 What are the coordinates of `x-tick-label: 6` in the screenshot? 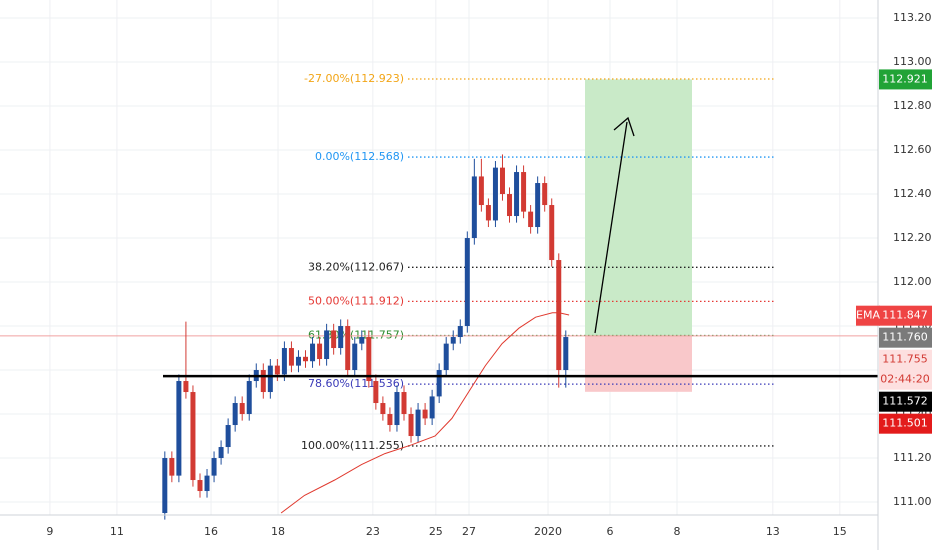 It's located at (610, 531).